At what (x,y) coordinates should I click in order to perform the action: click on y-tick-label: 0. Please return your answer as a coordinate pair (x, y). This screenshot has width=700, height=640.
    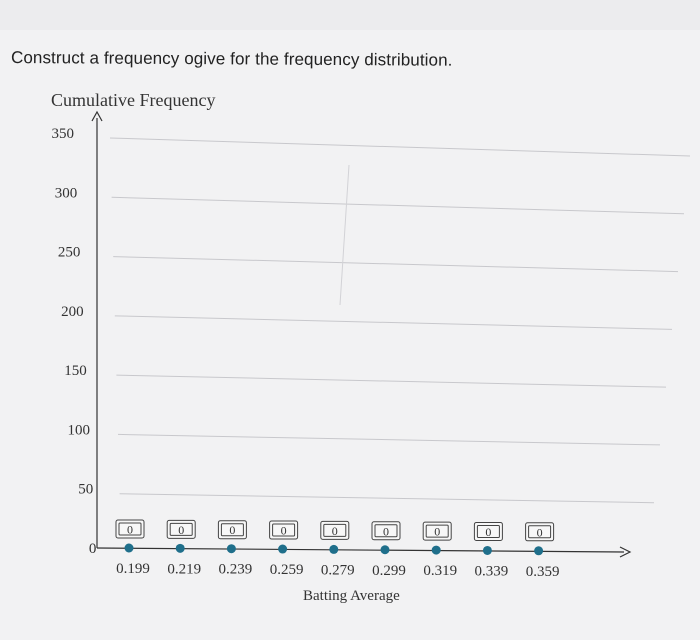
    Looking at the image, I should click on (93, 549).